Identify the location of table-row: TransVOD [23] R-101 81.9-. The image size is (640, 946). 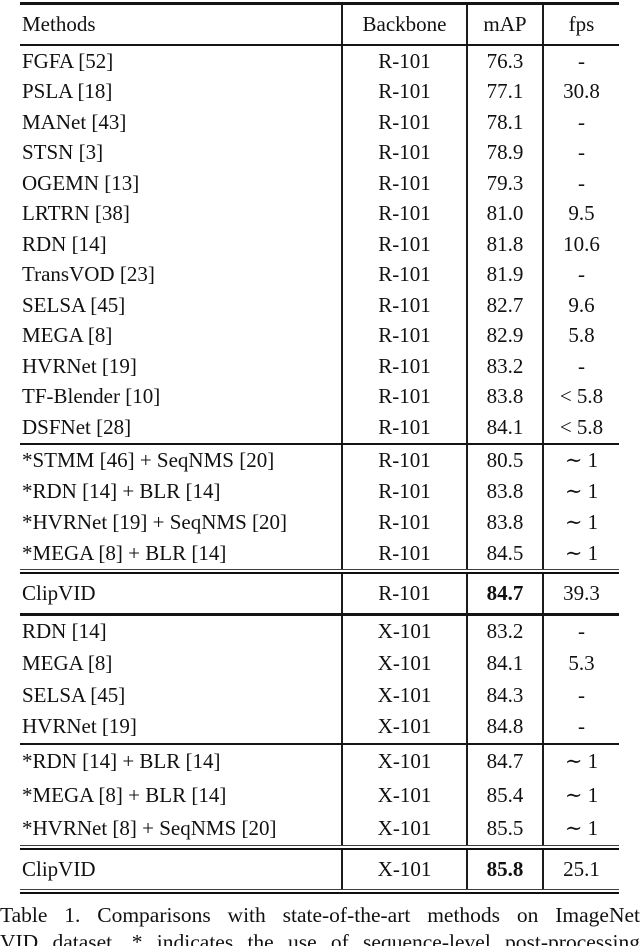
(319, 275).